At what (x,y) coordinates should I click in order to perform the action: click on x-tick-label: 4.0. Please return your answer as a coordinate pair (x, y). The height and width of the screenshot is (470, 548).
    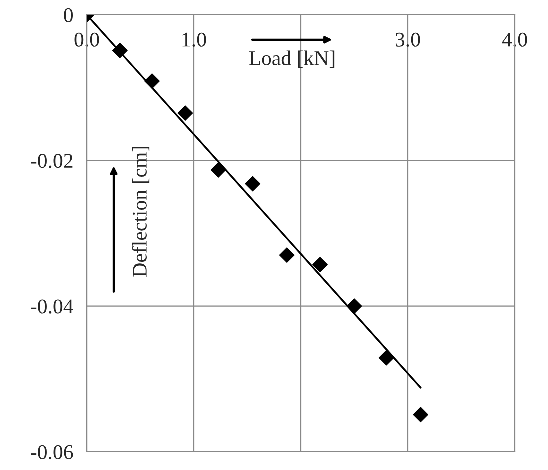
    Looking at the image, I should click on (515, 39).